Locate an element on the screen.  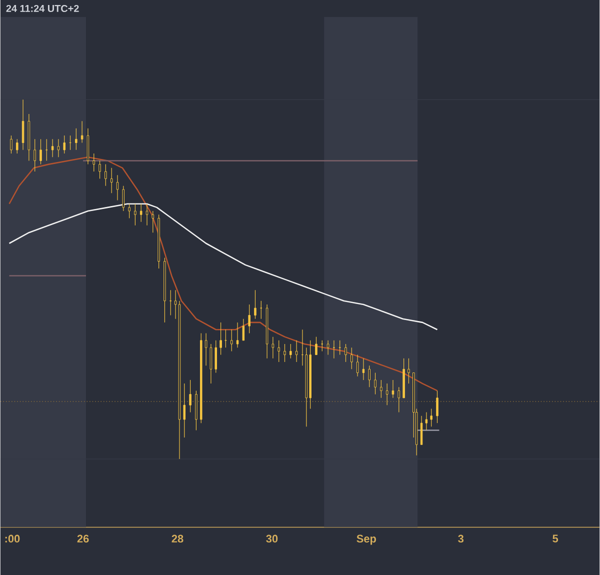
x-tick-label: Sep is located at coordinates (366, 539).